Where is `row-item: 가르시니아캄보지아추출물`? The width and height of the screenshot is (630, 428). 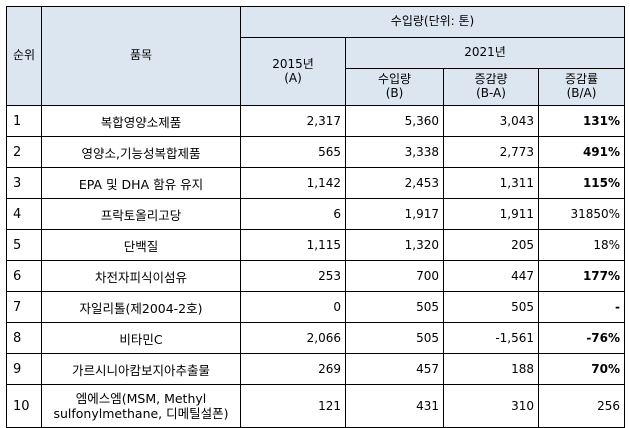 row-item: 가르시니아캄보지아추출물 is located at coordinates (141, 369).